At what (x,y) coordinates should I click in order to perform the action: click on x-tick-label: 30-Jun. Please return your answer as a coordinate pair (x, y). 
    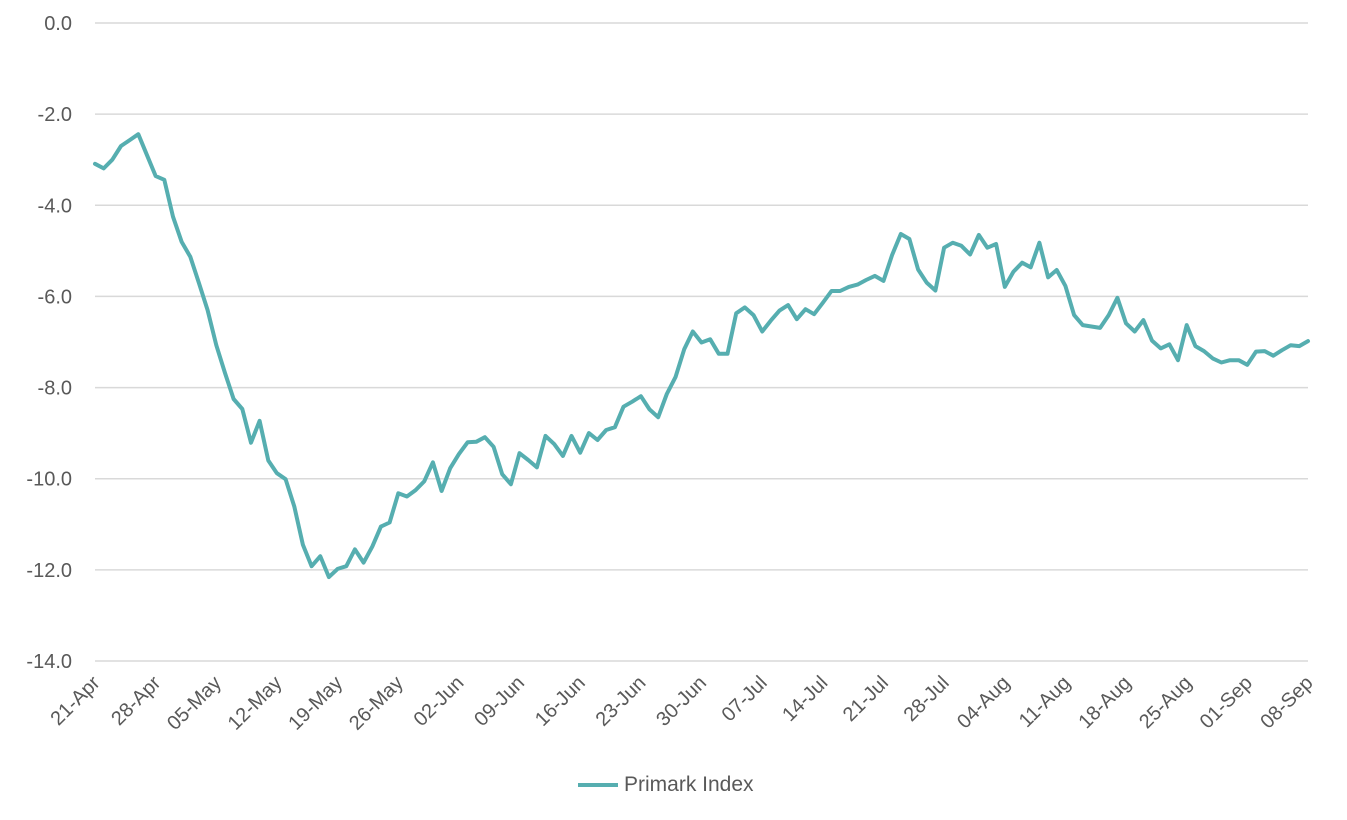
    Looking at the image, I should click on (681, 701).